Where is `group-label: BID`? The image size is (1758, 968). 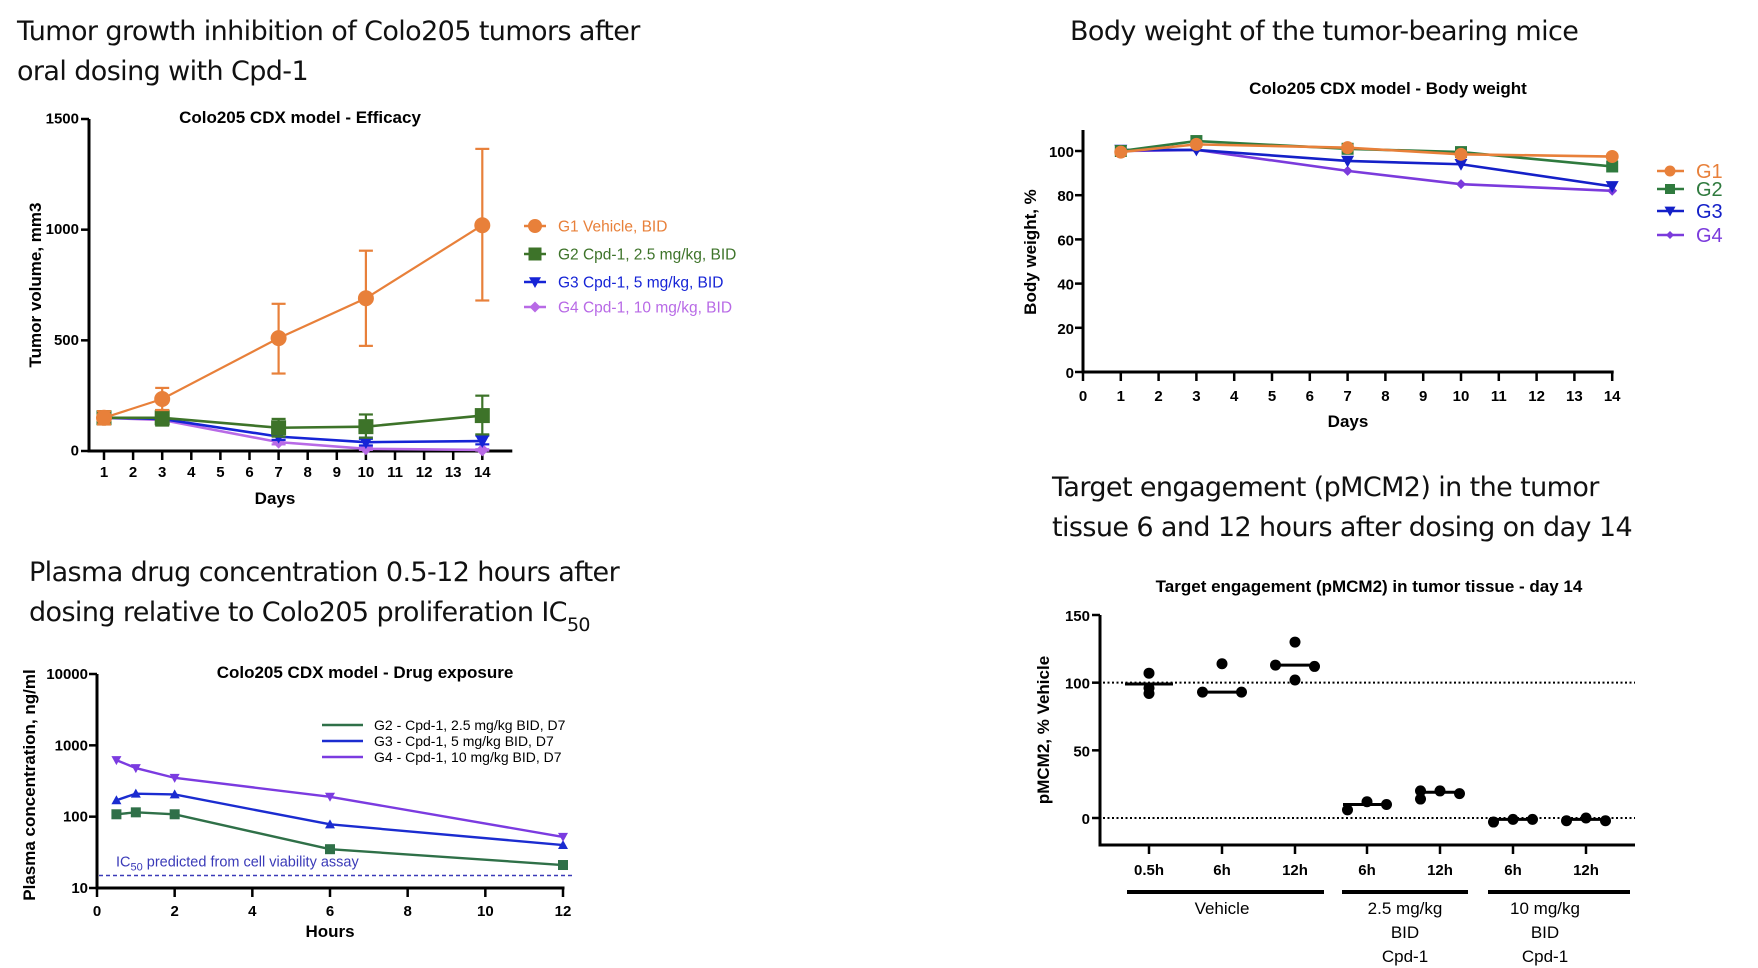
group-label: BID is located at coordinates (1405, 932).